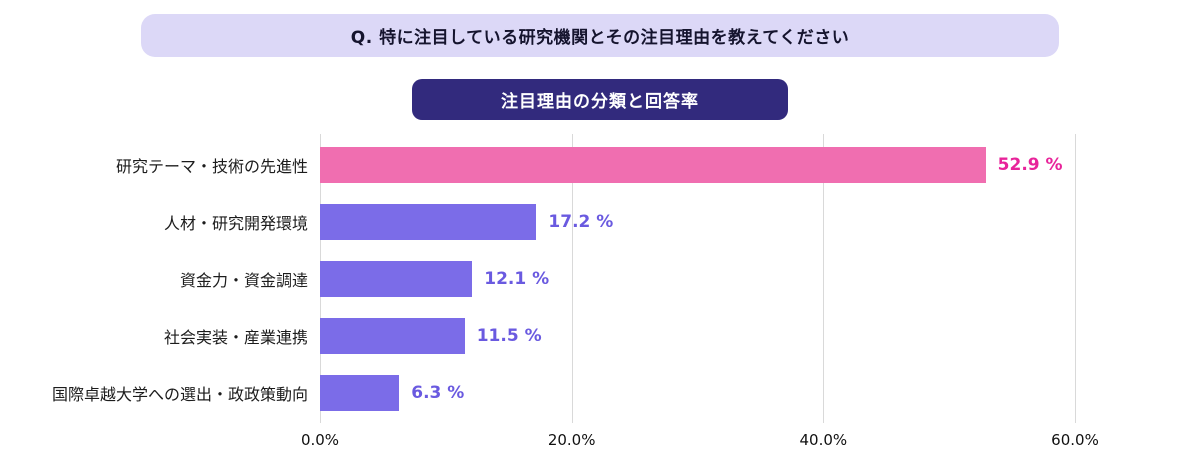 This screenshot has height=464, width=1200. I want to click on chart-row: 社会実装・産業連携 11.5 %, so click(594, 335).